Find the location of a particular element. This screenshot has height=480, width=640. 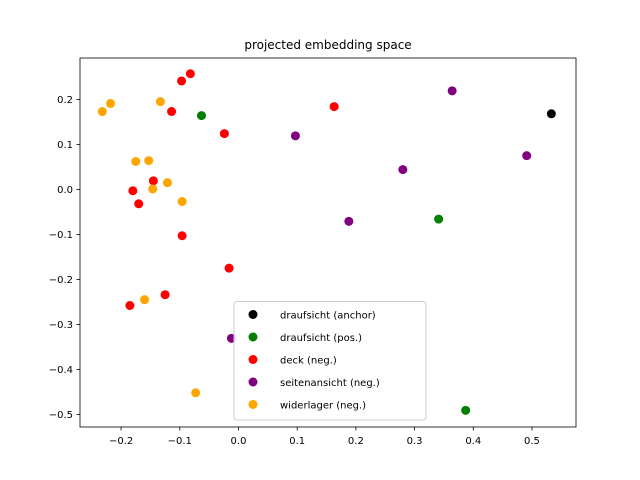

y-tick-label-7: 0.2 is located at coordinates (65, 100).